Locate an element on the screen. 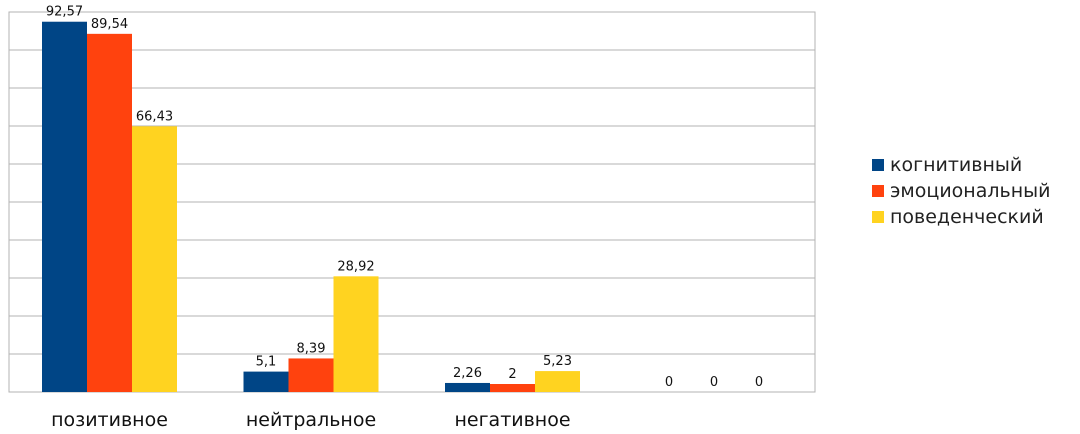  data-label: 2 is located at coordinates (512, 374).